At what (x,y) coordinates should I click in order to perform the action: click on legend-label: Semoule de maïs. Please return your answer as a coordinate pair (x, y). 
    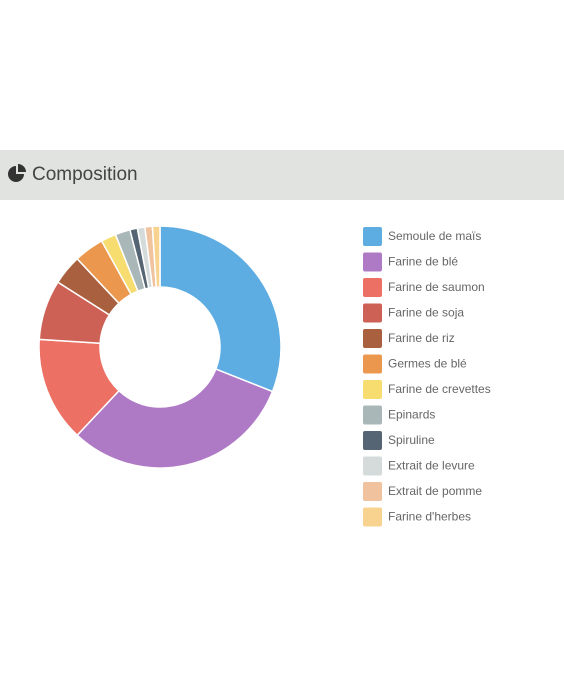
    Looking at the image, I should click on (434, 236).